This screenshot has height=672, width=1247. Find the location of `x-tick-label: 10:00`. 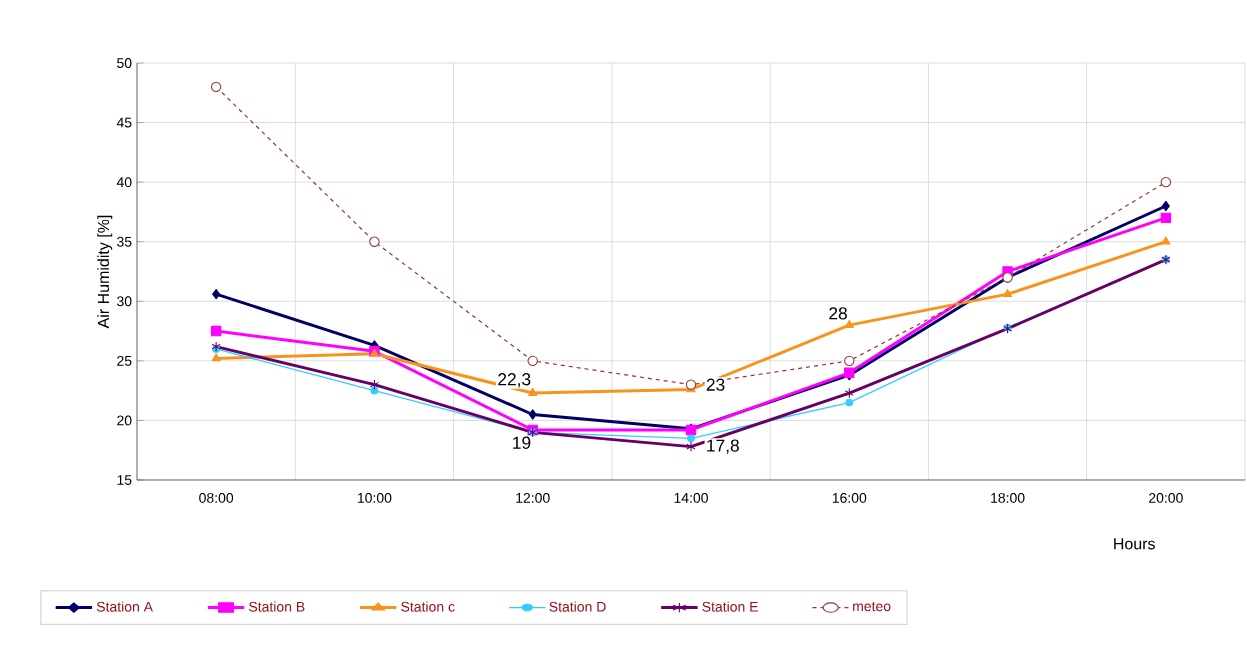

x-tick-label: 10:00 is located at coordinates (374, 497).